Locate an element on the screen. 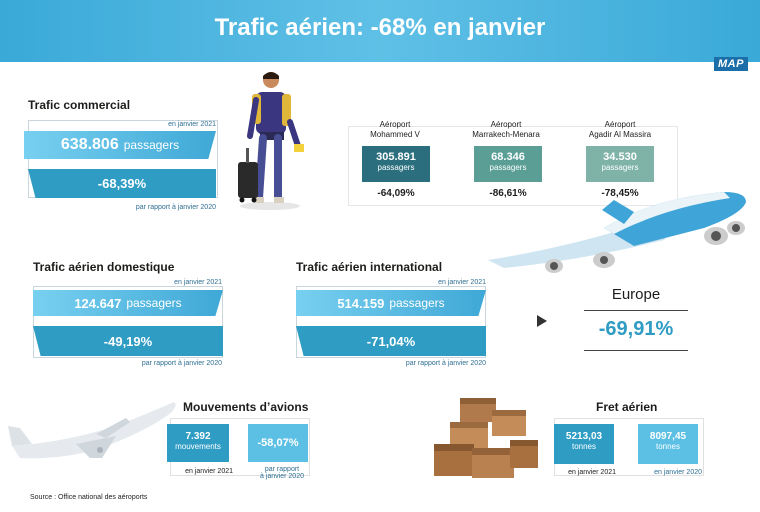 The width and height of the screenshot is (760, 512). movements-unit: mouvements is located at coordinates (198, 446).